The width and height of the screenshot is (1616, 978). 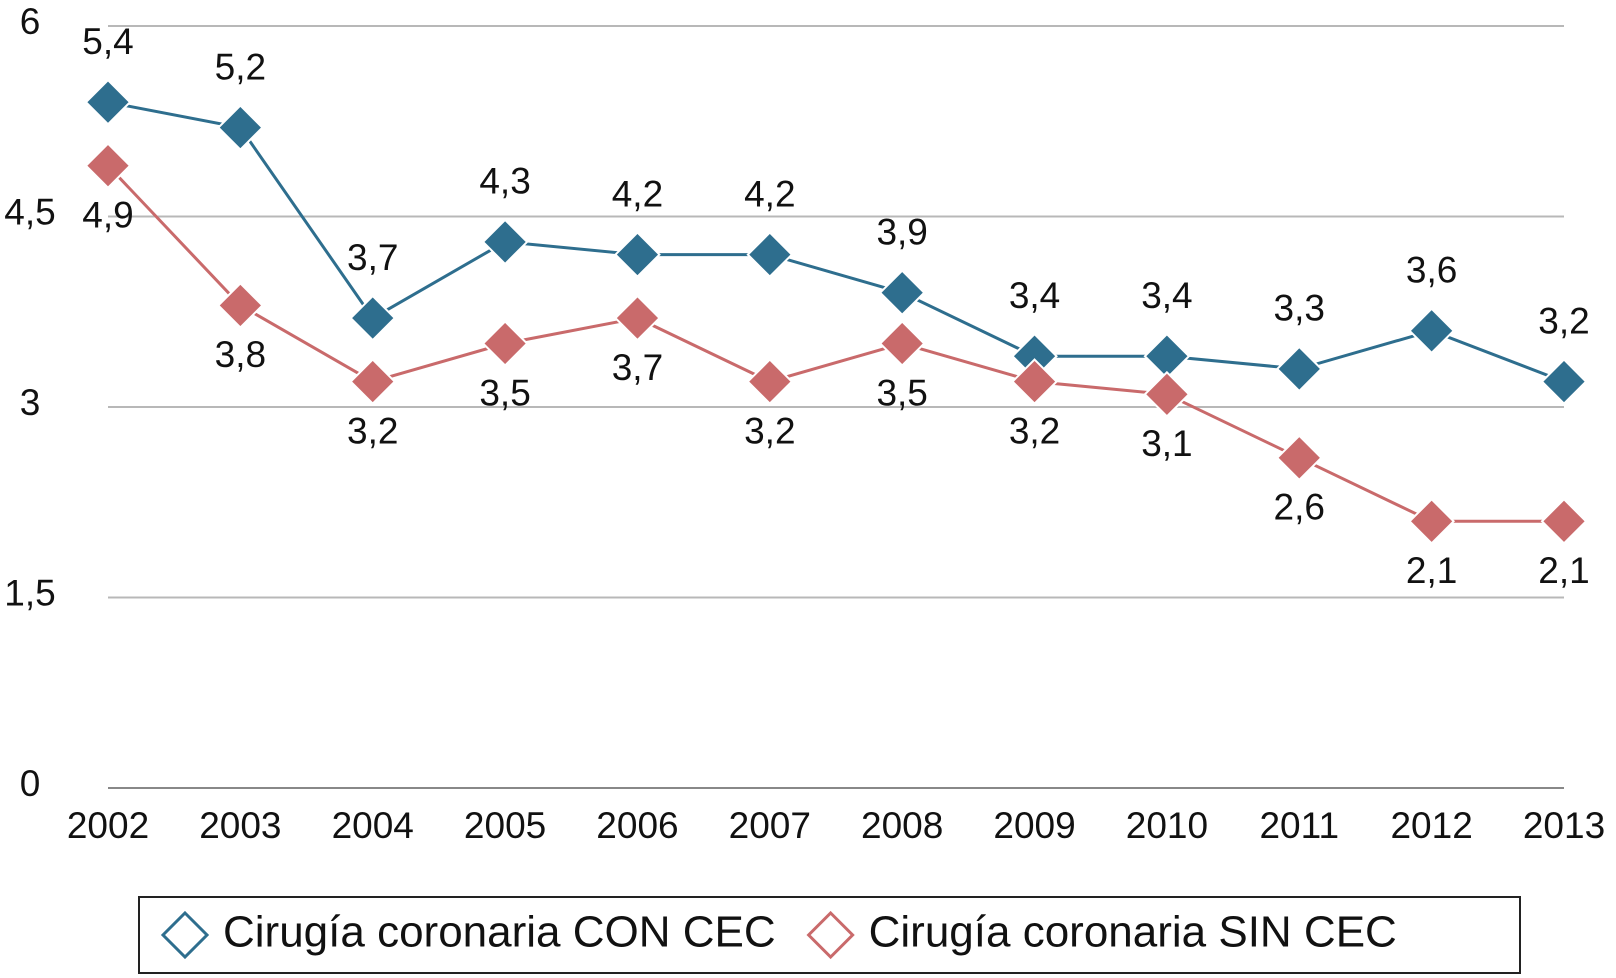 I want to click on data-label: 3,9, so click(x=901, y=231).